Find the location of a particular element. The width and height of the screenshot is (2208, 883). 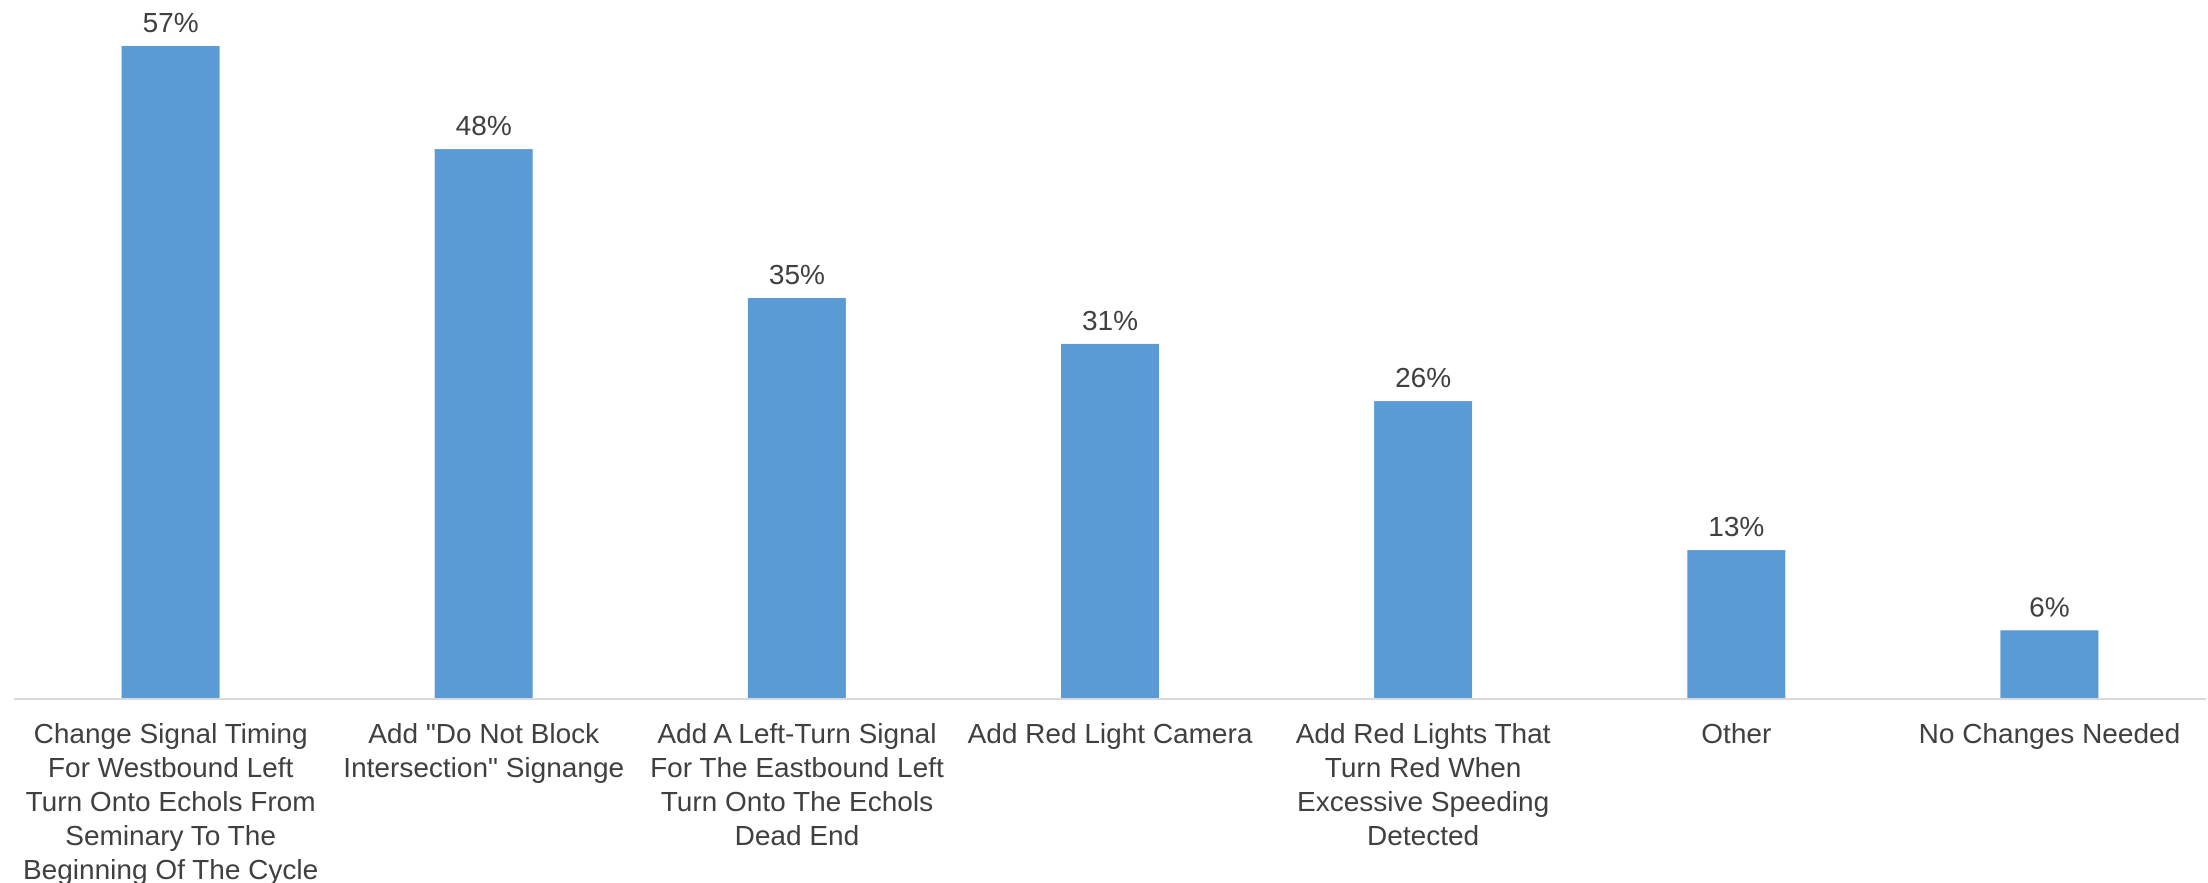

bar-value-label: 35% is located at coordinates (797, 274).